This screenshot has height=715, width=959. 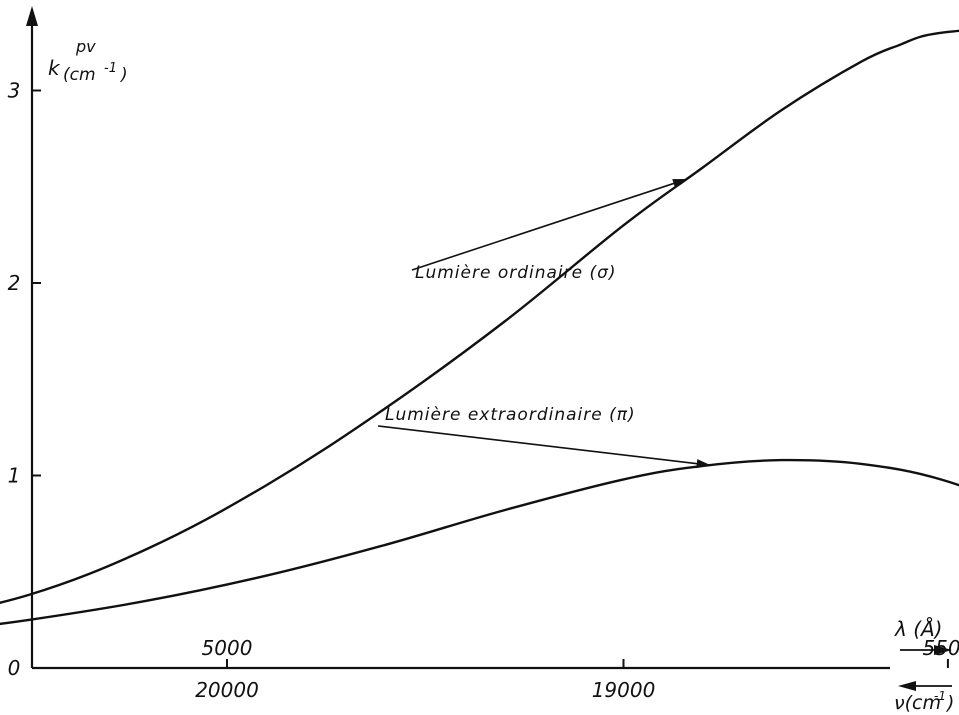 I want to click on wavenumber-axis-label: ν(cm, so click(x=917, y=703).